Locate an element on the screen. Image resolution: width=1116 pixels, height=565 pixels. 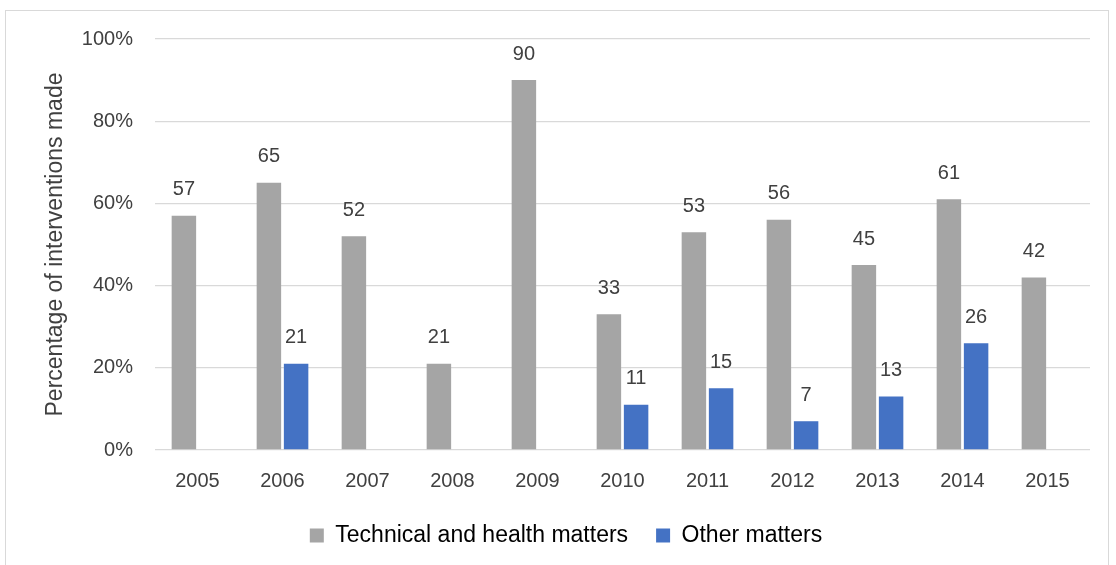
data-label: 61 is located at coordinates (949, 171).